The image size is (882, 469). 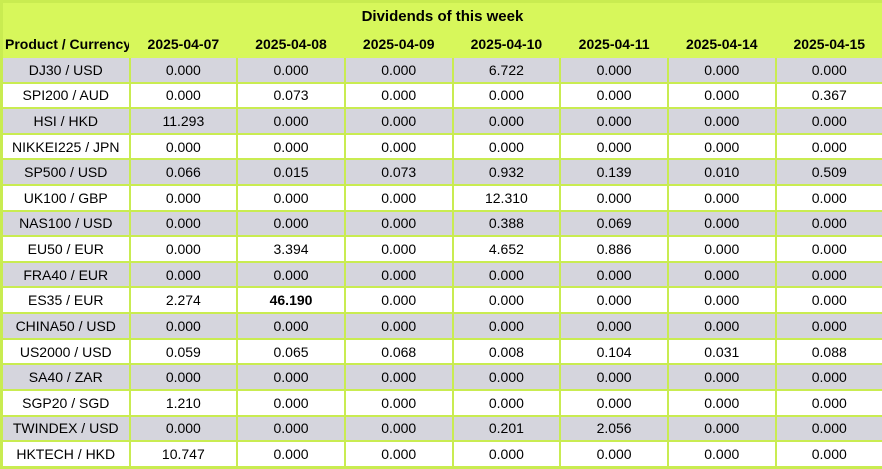 What do you see at coordinates (183, 454) in the screenshot?
I see `value-cell: 10.747` at bounding box center [183, 454].